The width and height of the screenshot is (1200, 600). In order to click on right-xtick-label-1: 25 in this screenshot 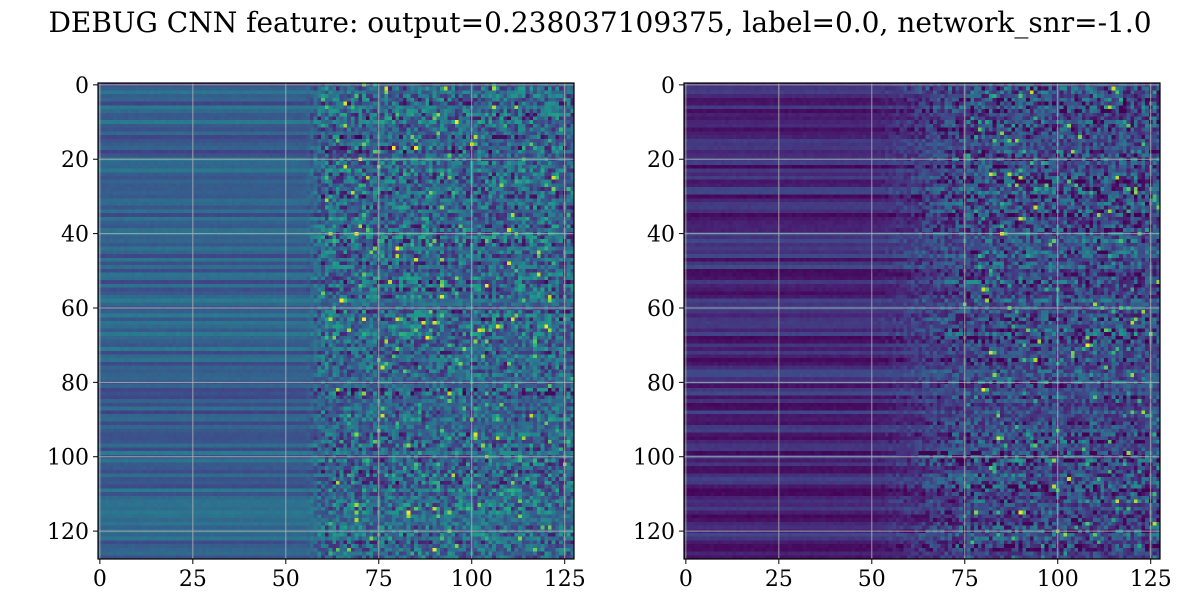, I will do `click(779, 579)`.